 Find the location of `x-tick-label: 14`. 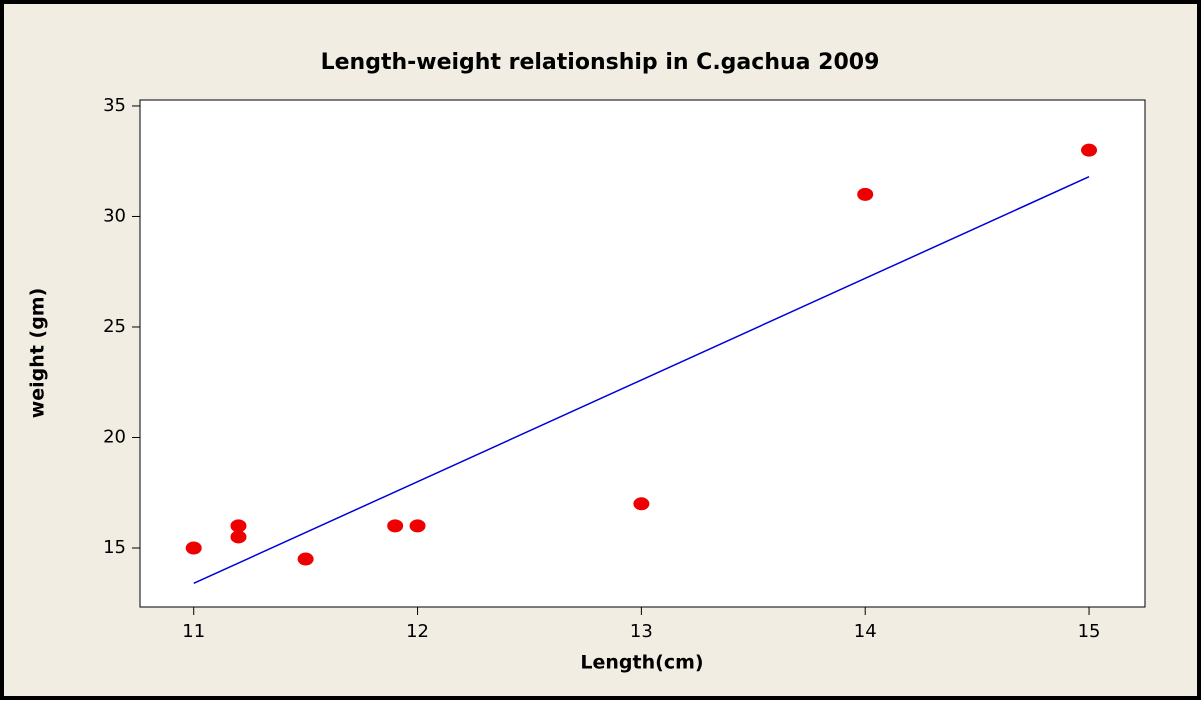

x-tick-label: 14 is located at coordinates (865, 631).